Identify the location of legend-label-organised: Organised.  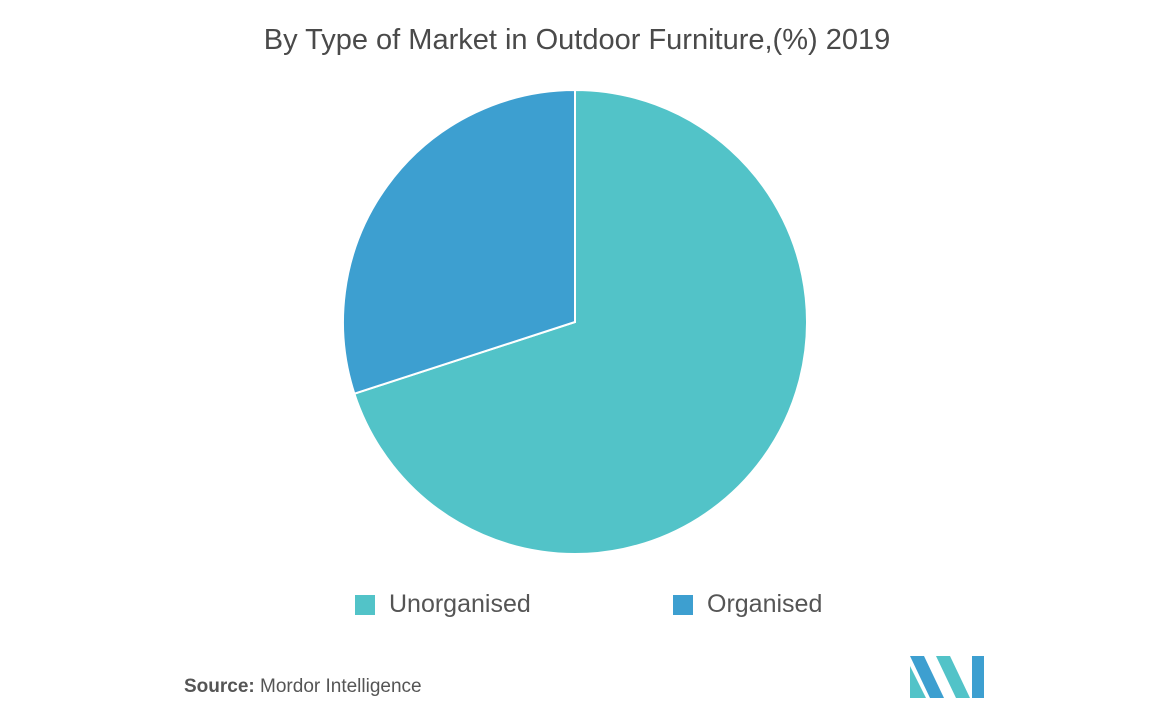
(765, 604).